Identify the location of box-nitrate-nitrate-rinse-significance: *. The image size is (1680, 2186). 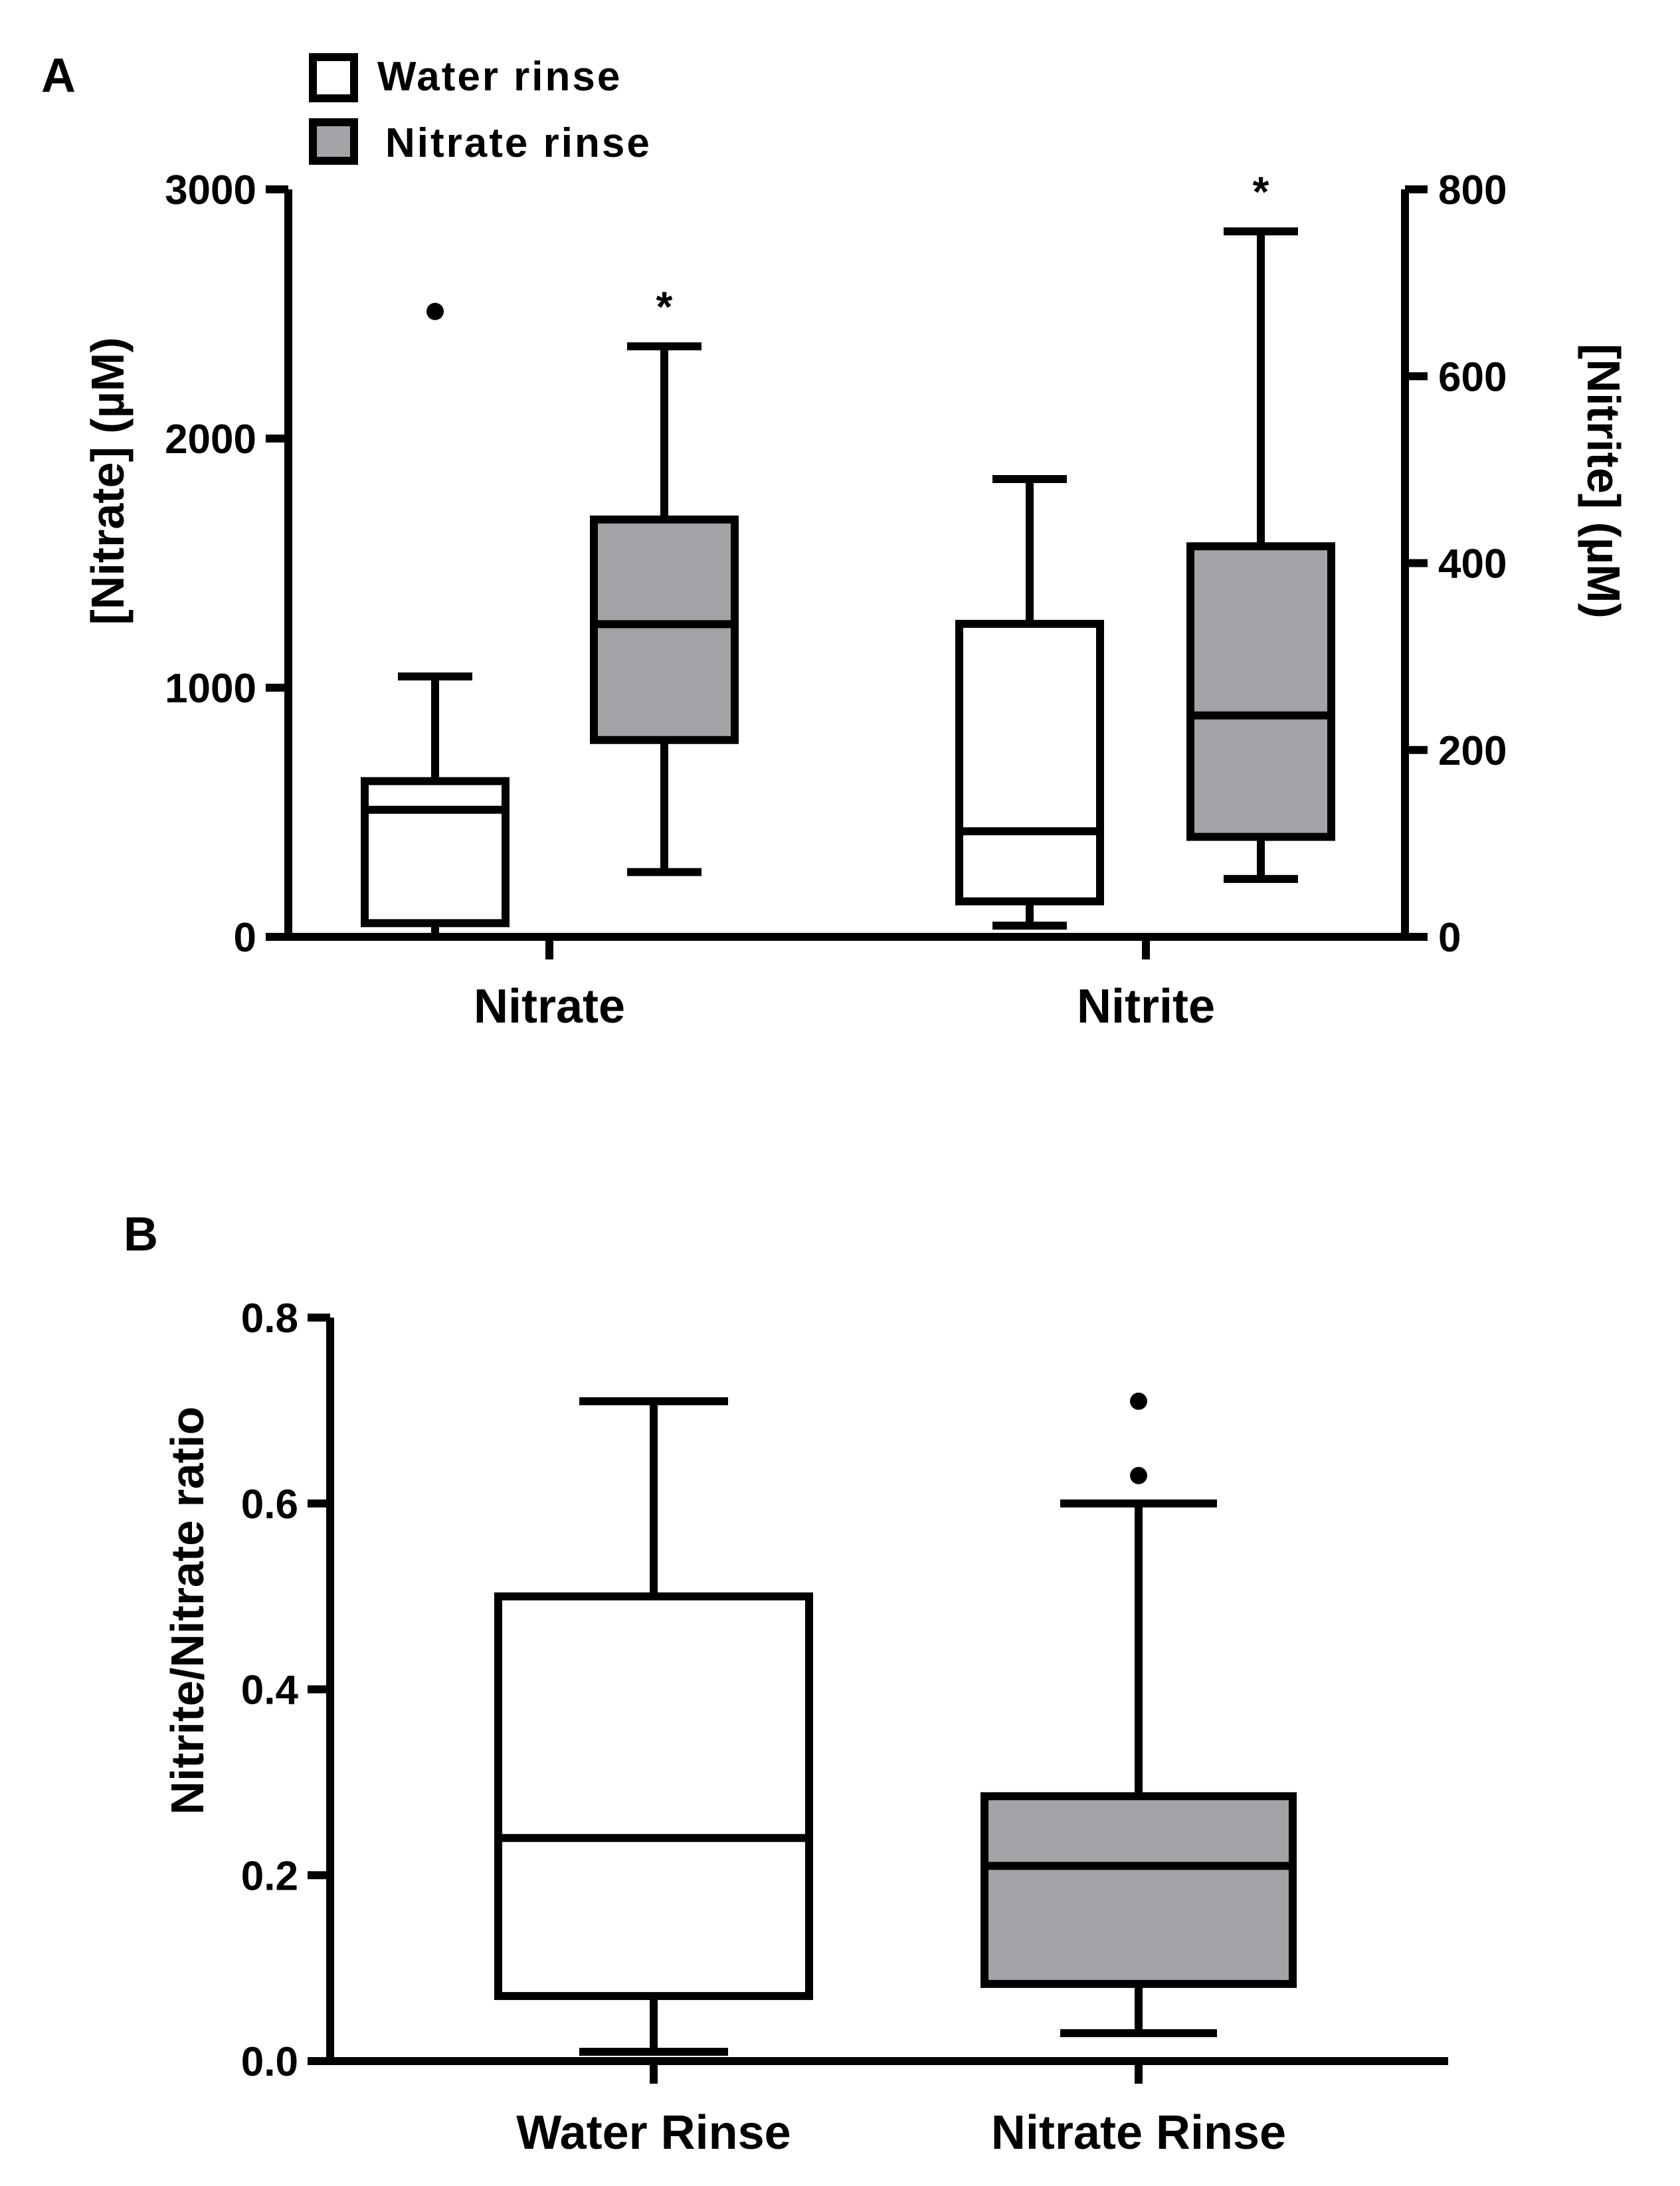
(664, 306).